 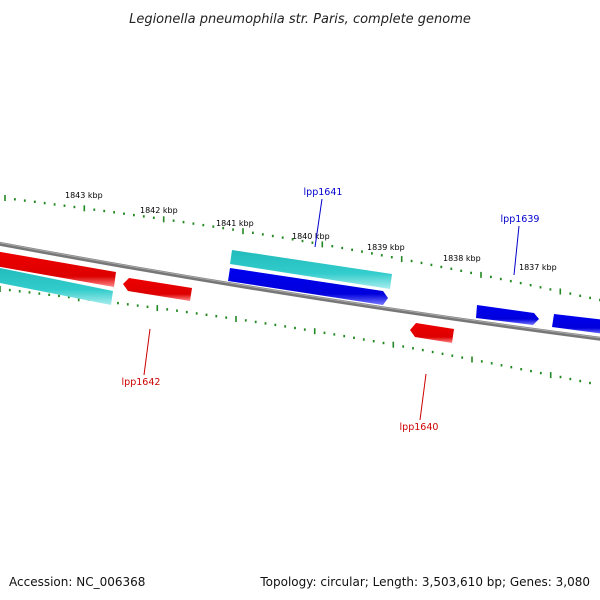 What do you see at coordinates (386, 247) in the screenshot?
I see `kbp-label-1839: 1839 kbp` at bounding box center [386, 247].